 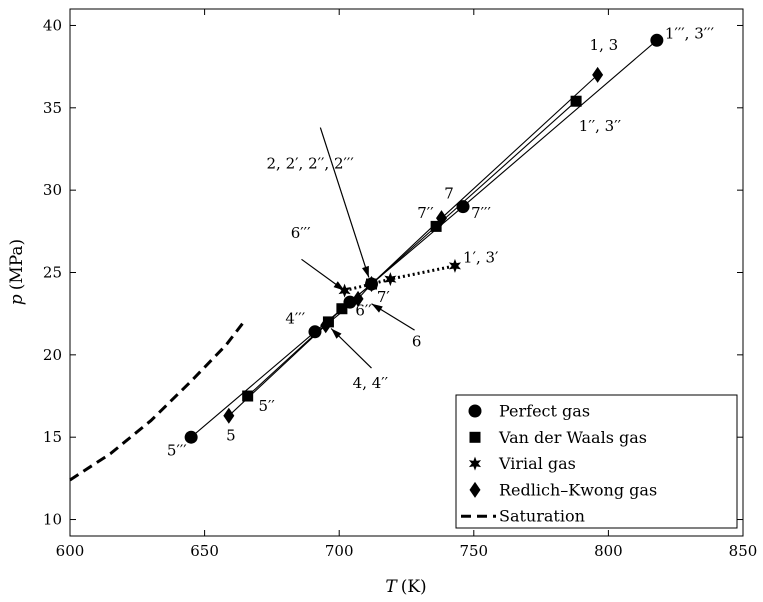 What do you see at coordinates (52, 437) in the screenshot?
I see `y-tick-label: 15` at bounding box center [52, 437].